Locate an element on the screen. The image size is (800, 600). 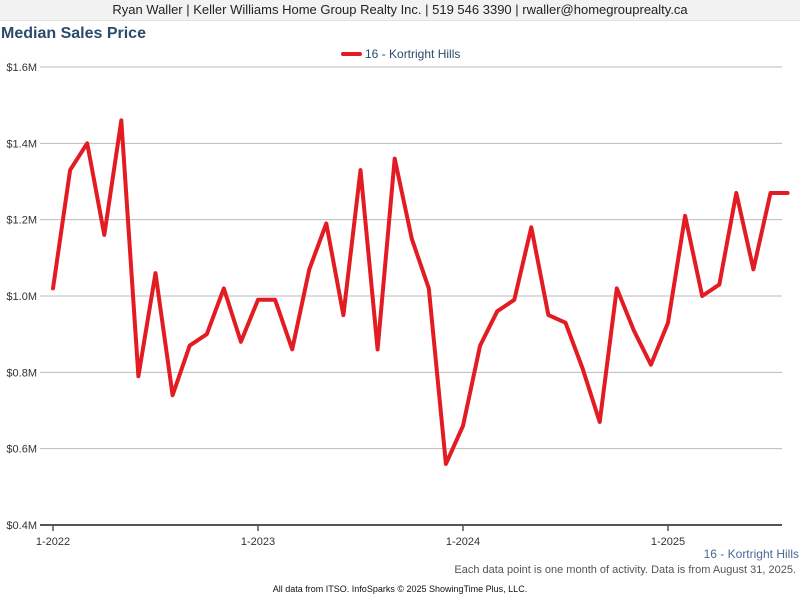
x-tick-label: 1-2025 is located at coordinates (668, 542).